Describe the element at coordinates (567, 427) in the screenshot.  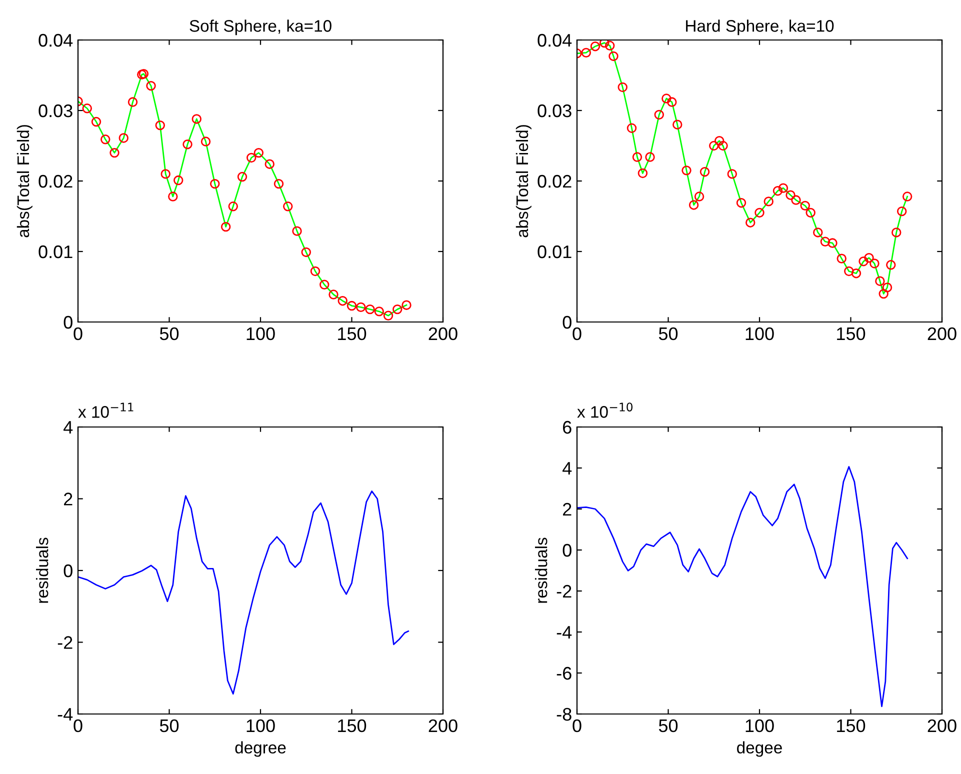
I see `y-tick-label: 6` at that location.